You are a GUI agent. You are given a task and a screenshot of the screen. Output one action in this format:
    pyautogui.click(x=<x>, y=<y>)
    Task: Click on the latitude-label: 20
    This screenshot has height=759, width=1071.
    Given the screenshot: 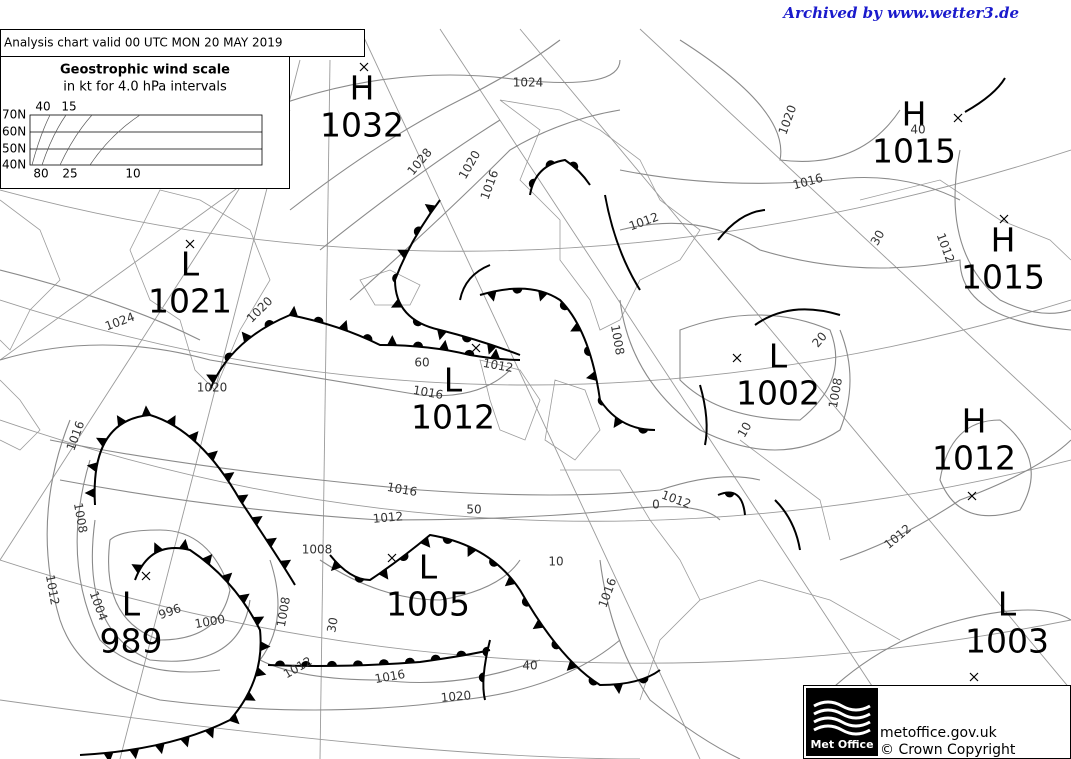 What is the action you would take?
    pyautogui.click(x=819, y=339)
    